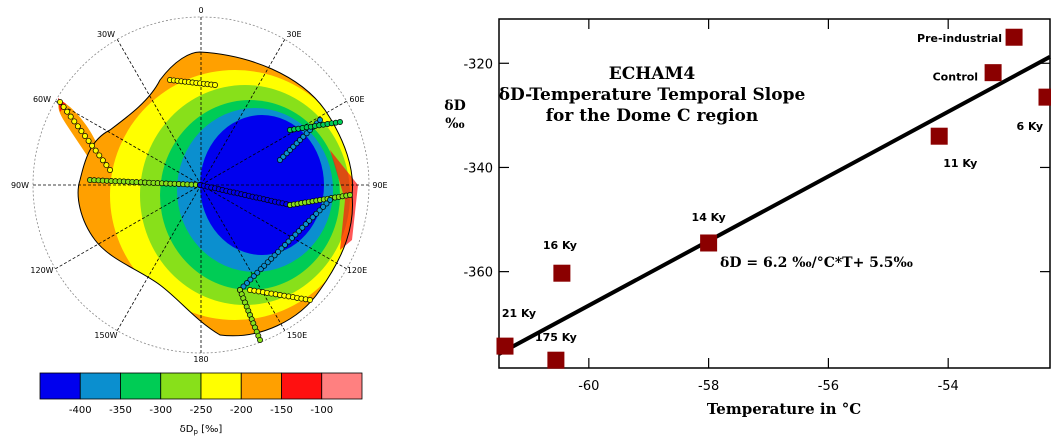  What do you see at coordinates (1030, 126) in the screenshot?
I see `data-point-label: 6 Ky` at bounding box center [1030, 126].